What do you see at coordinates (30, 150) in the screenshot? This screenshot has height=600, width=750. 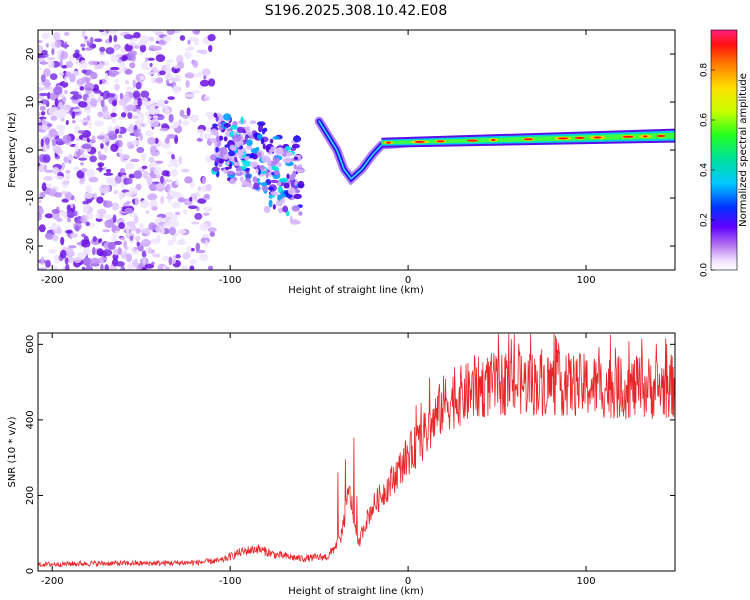 I see `y-tick-label: 0` at bounding box center [30, 150].